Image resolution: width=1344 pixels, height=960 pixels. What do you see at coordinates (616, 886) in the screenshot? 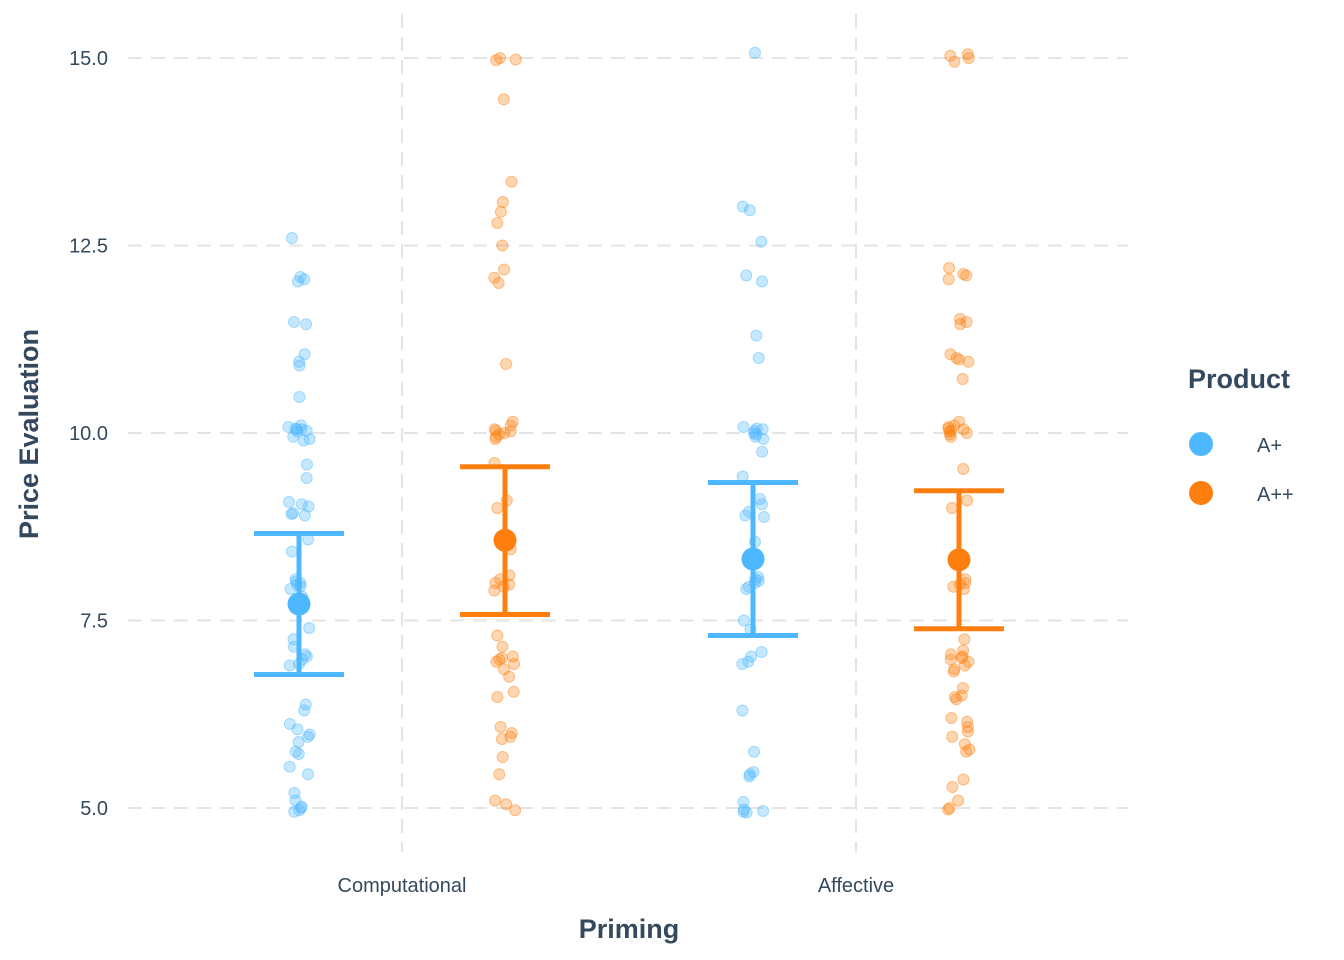
I see `x-axis-ticks: Computational Affective` at bounding box center [616, 886].